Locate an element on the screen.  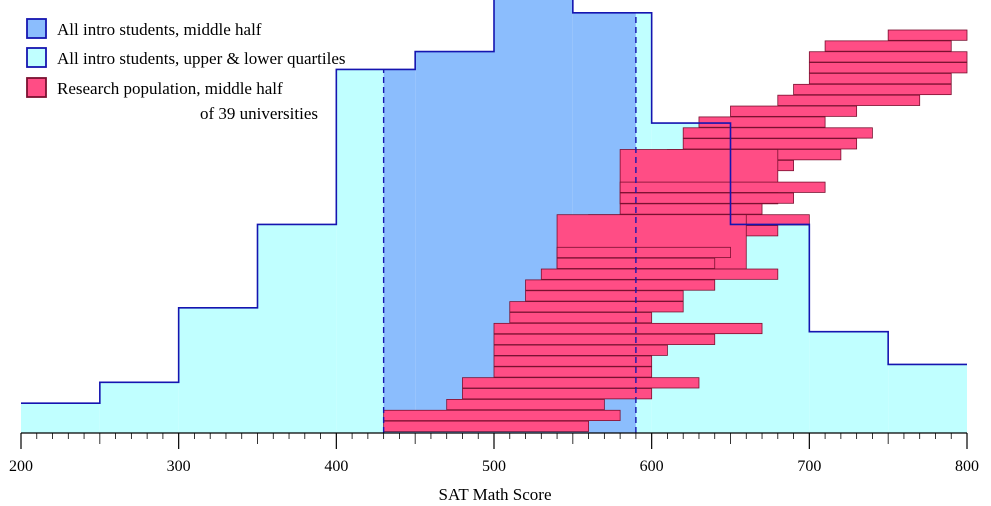
x-tick-label: 600 is located at coordinates (652, 466).